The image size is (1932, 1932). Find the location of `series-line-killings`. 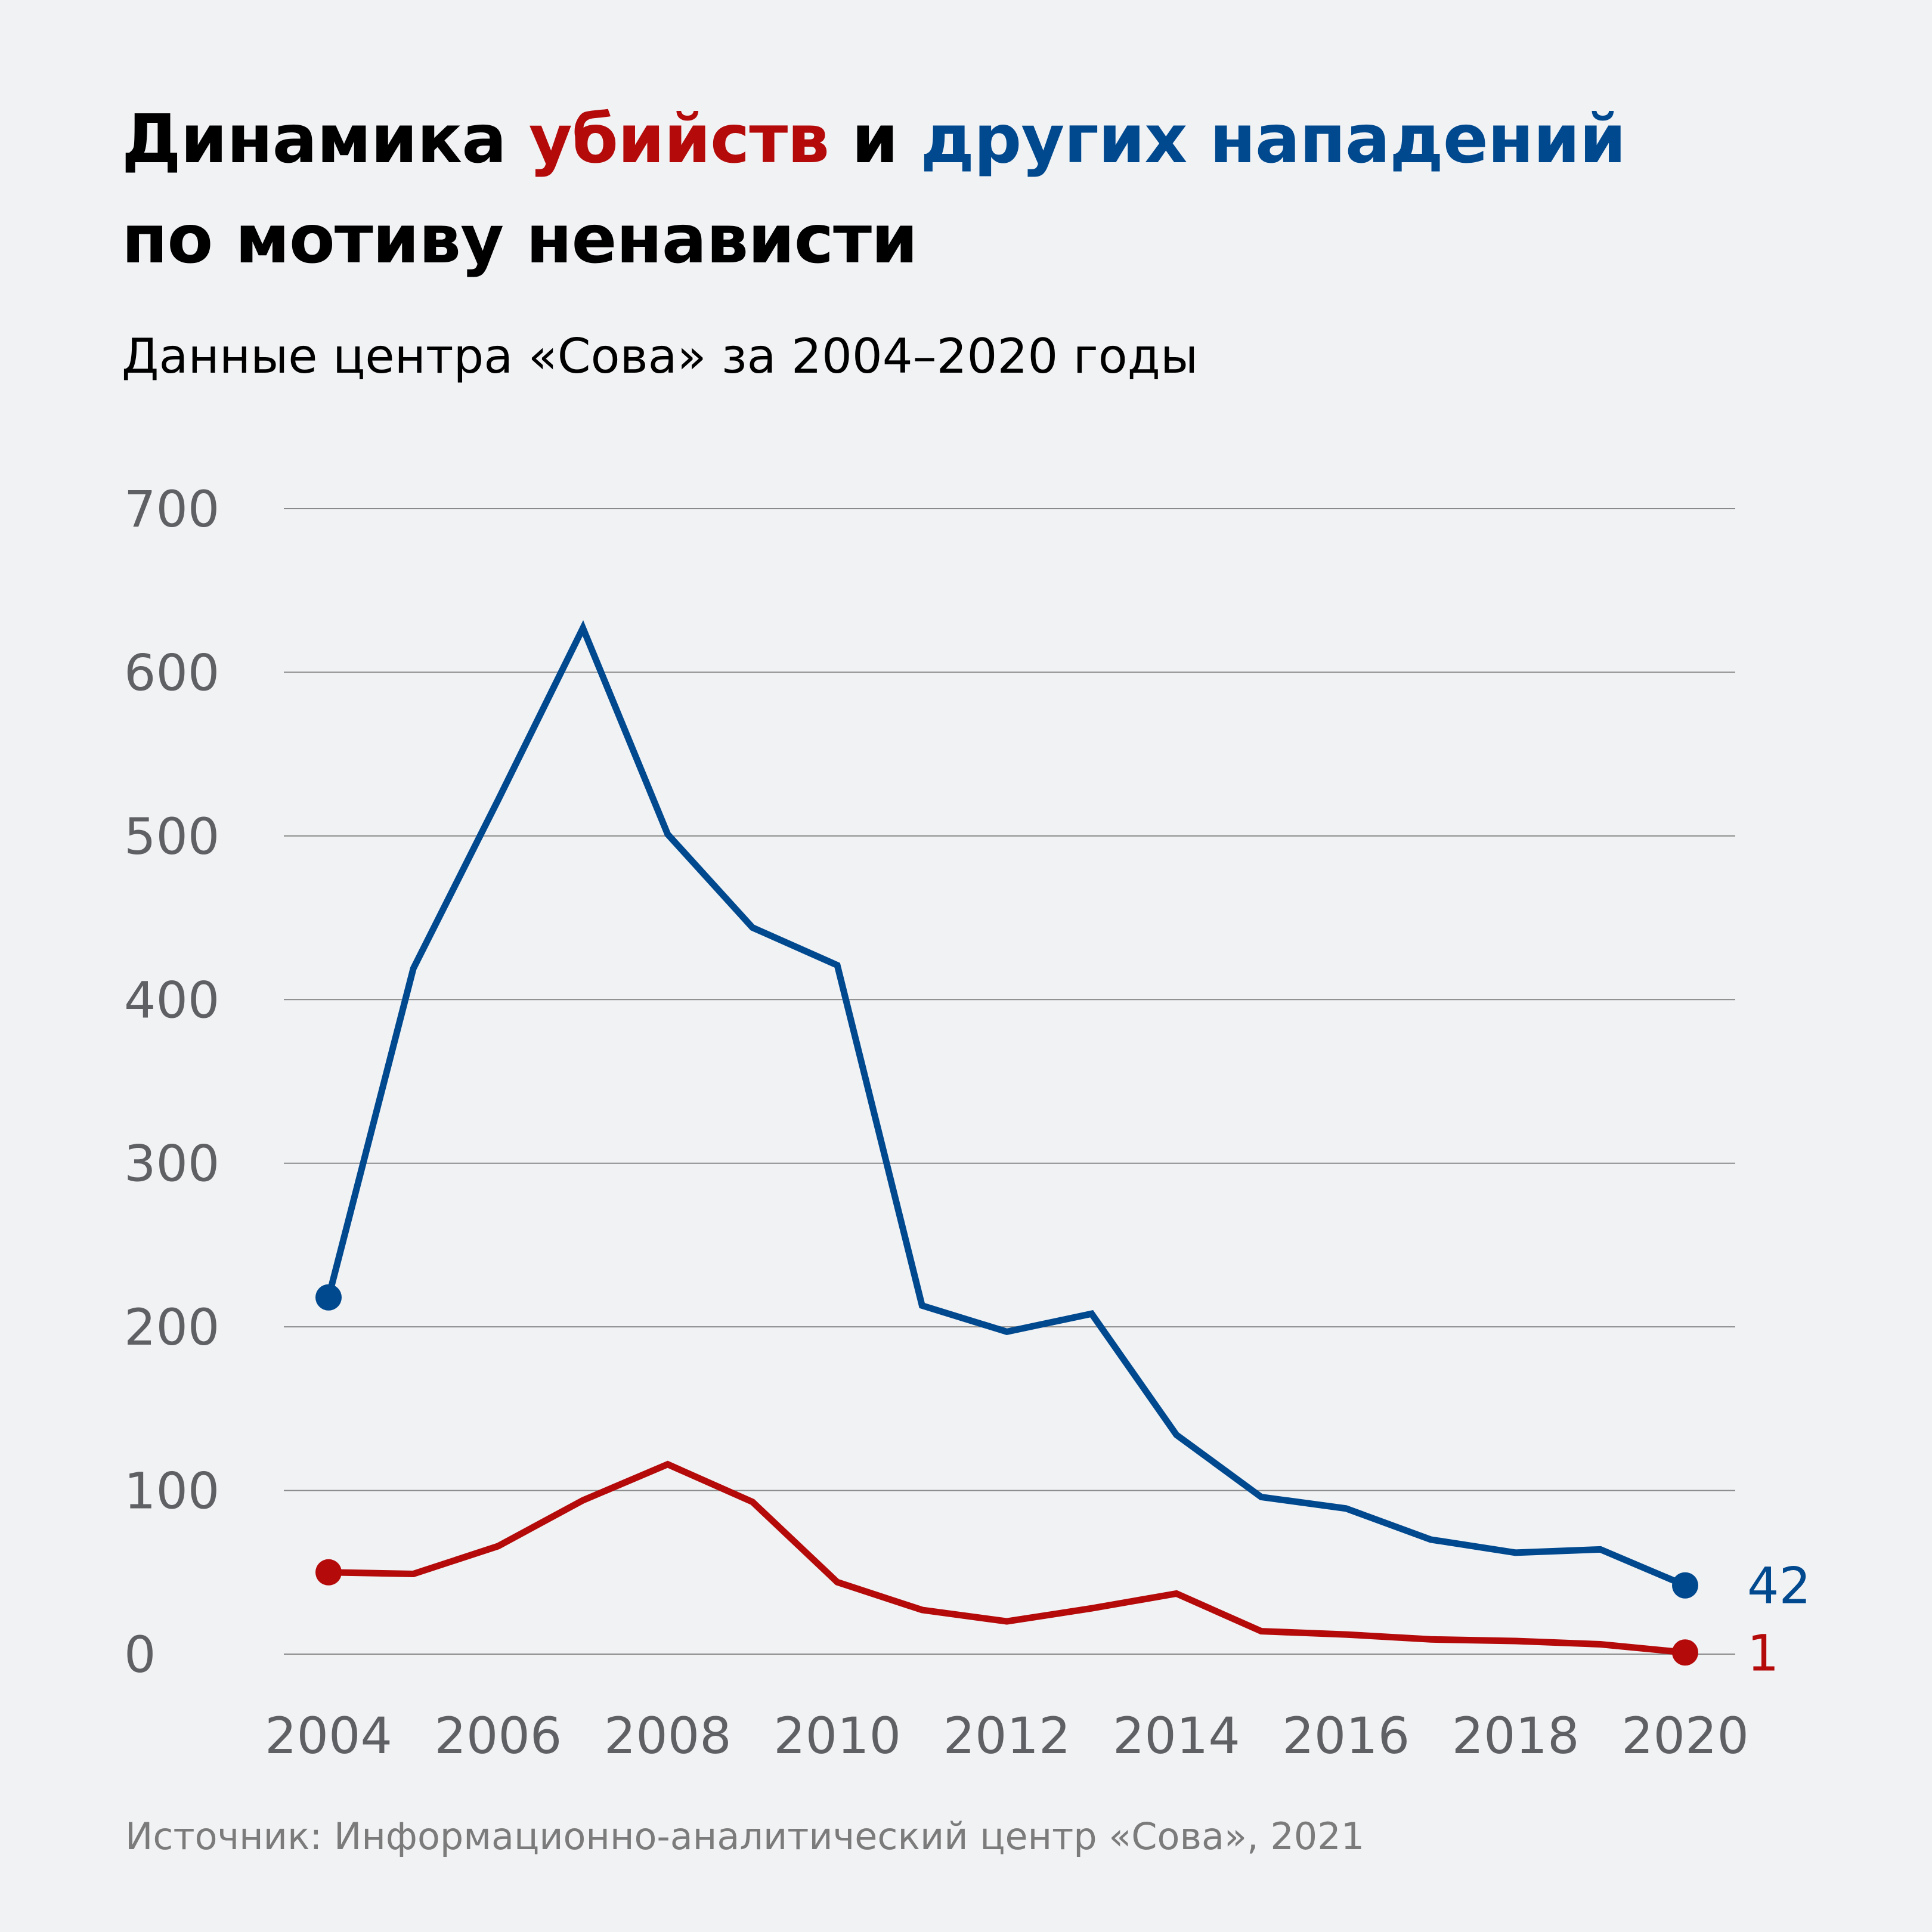

series-line-killings is located at coordinates (1007, 1558).